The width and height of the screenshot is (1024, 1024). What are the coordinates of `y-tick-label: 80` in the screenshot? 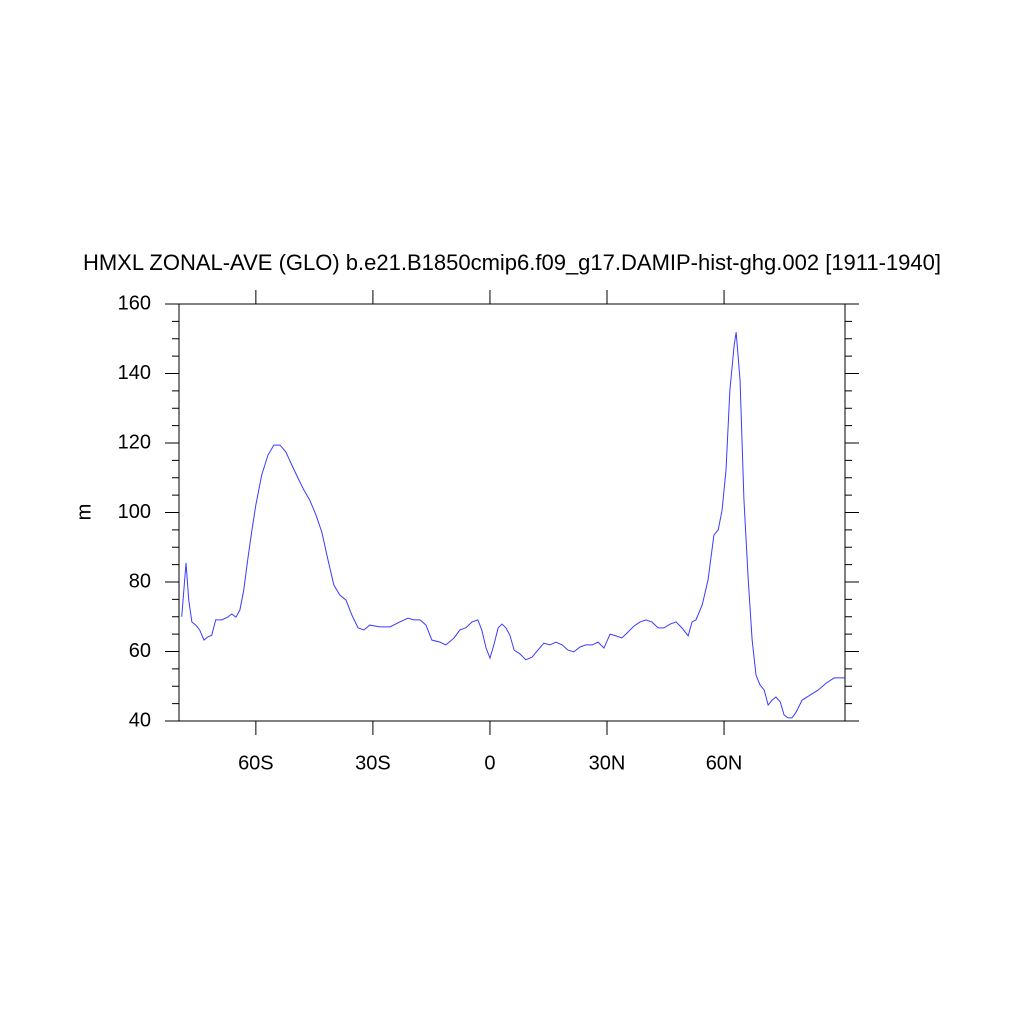 It's located at (140, 581).